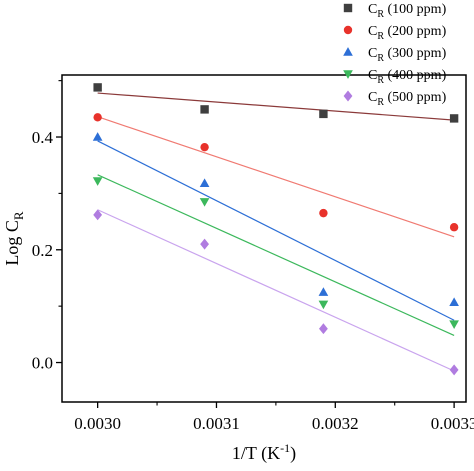 This screenshot has width=474, height=471. Describe the element at coordinates (415, 75) in the screenshot. I see `legend-label-tail: (400 ppm)` at that location.